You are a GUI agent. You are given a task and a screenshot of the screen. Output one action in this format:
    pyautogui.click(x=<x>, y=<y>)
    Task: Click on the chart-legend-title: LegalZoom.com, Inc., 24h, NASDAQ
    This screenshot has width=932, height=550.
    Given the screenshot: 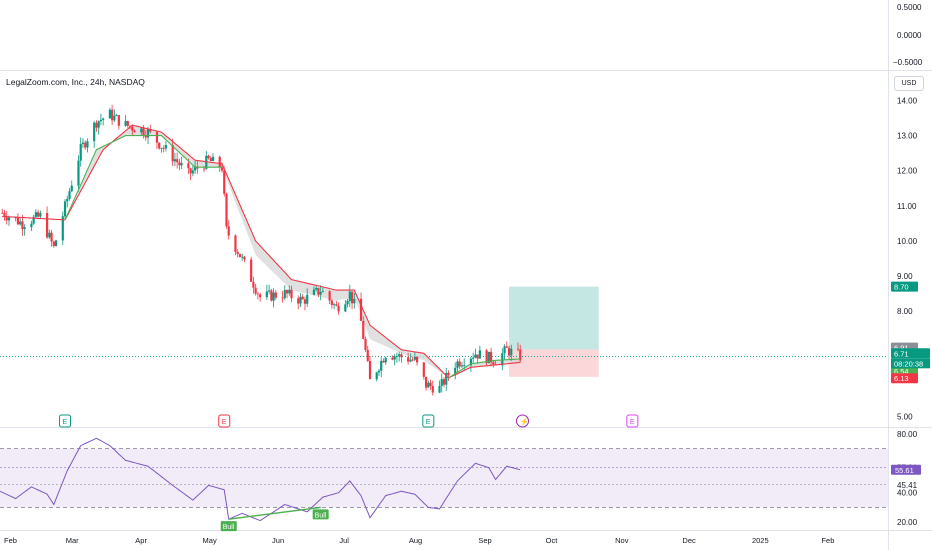 What is the action you would take?
    pyautogui.click(x=75, y=82)
    